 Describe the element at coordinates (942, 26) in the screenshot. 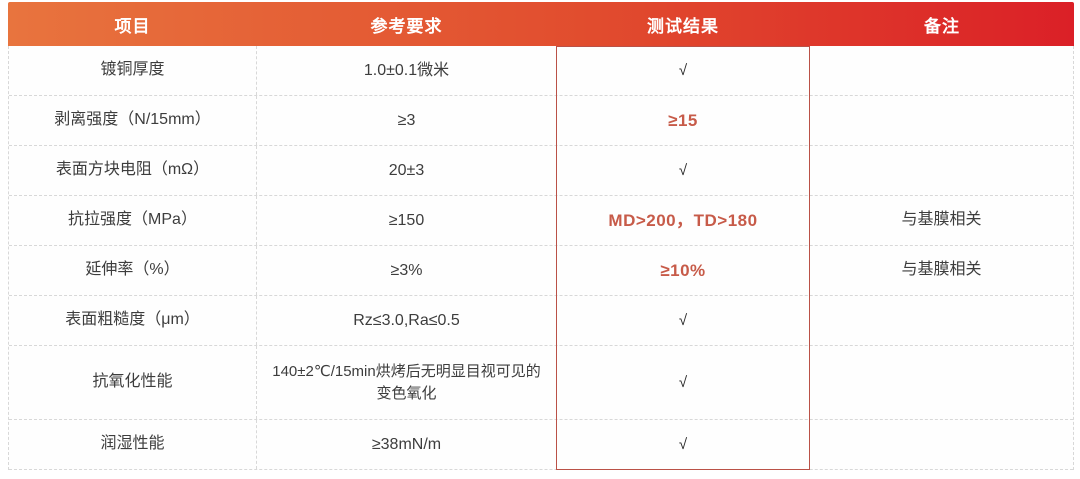

I see `column-header-remark: 备注` at that location.